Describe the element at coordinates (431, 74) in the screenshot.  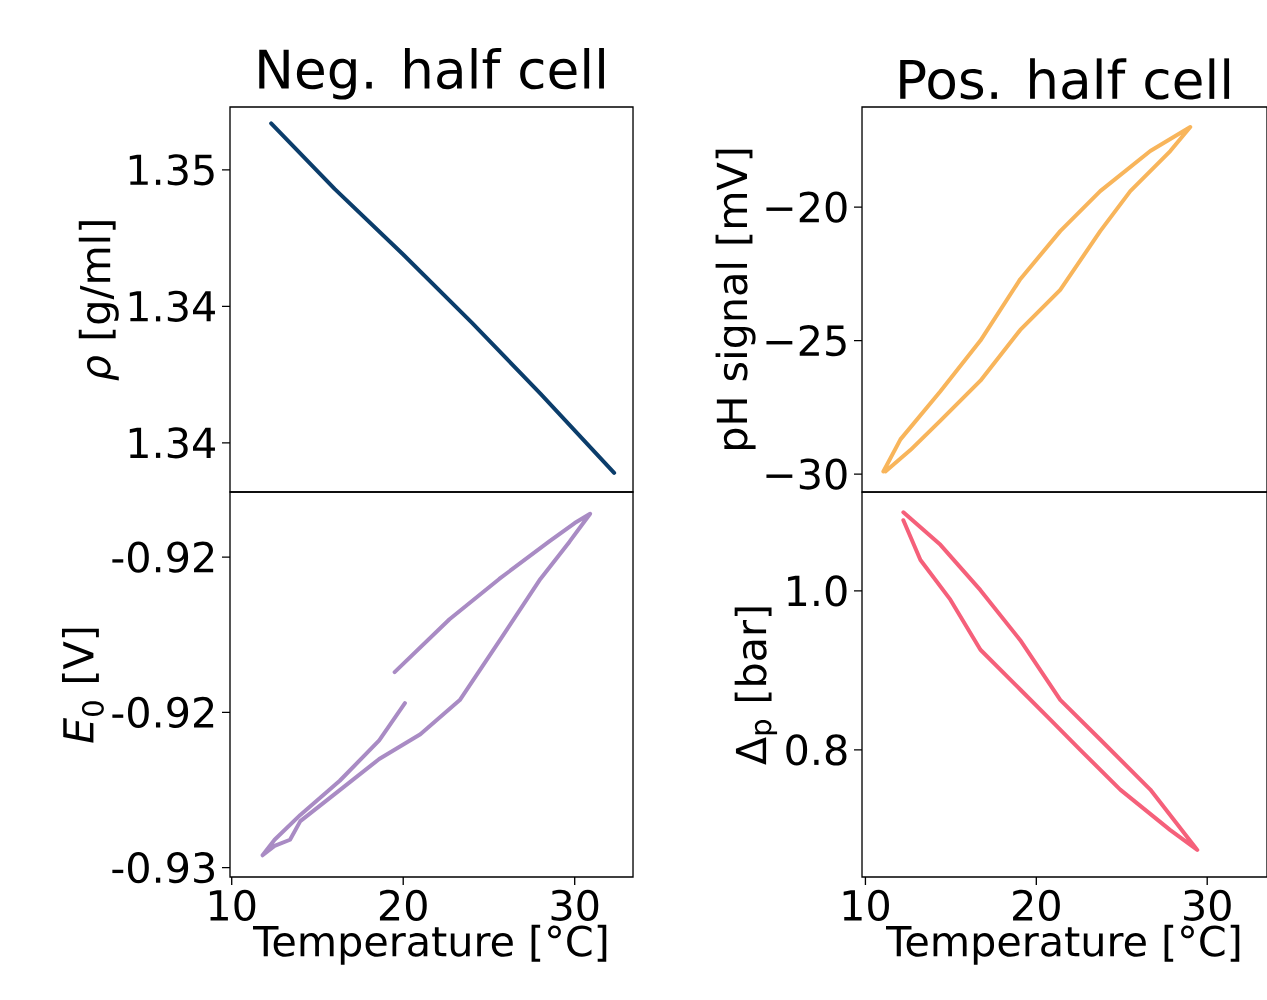
I see `chart-title: Neg. half cell` at that location.